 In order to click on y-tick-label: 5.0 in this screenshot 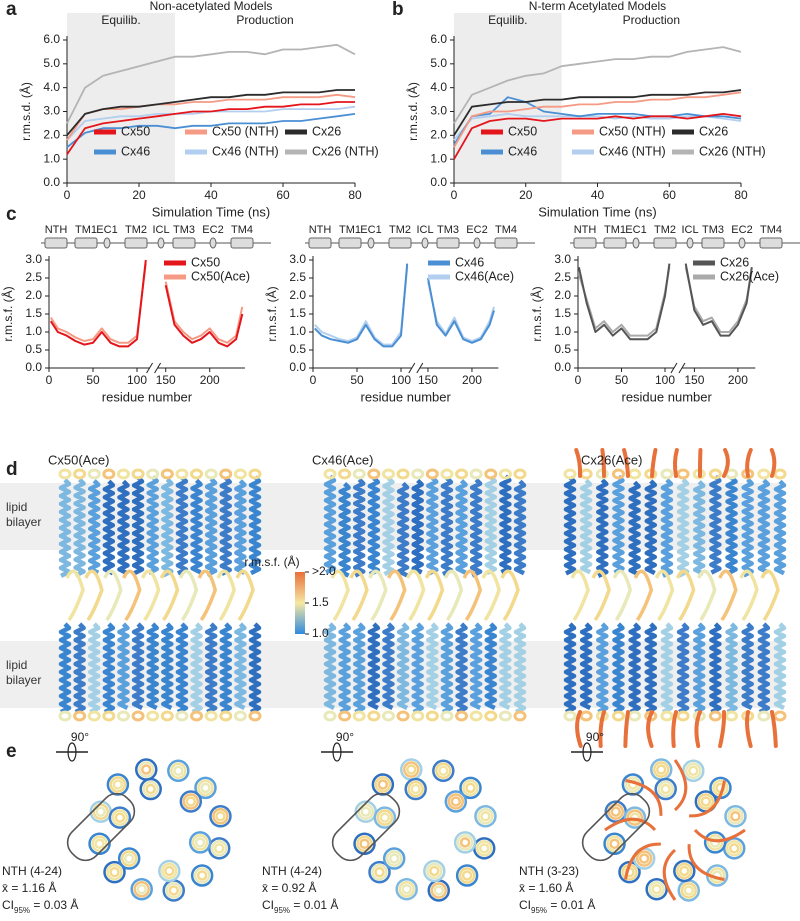, I will do `click(51, 63)`.